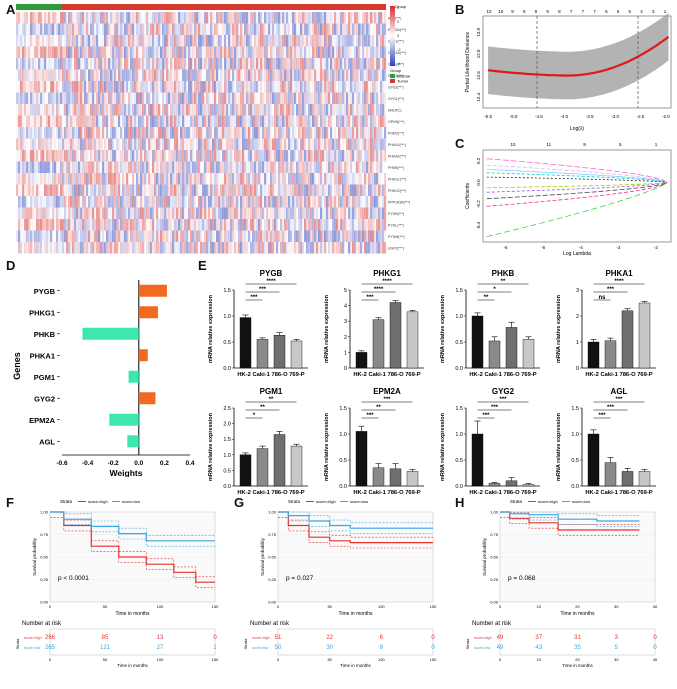 The image size is (677, 689). I want to click on e-subplot-title: GYG2, so click(503, 391).